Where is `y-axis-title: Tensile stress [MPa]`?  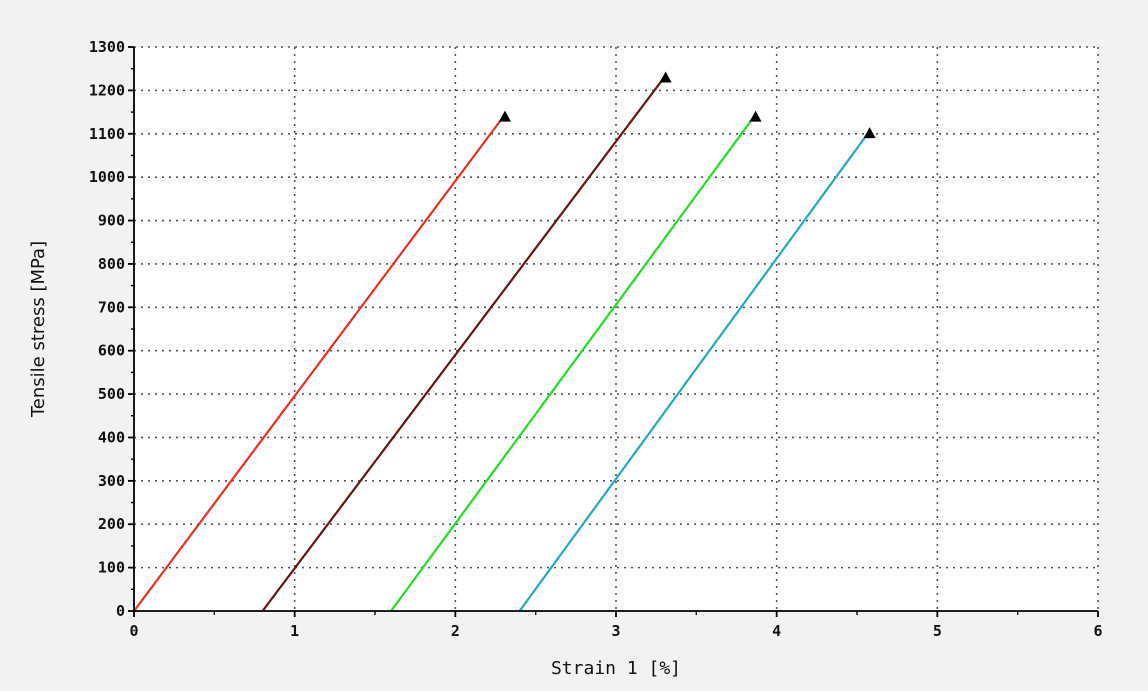
y-axis-title: Tensile stress [MPa] is located at coordinates (38, 329).